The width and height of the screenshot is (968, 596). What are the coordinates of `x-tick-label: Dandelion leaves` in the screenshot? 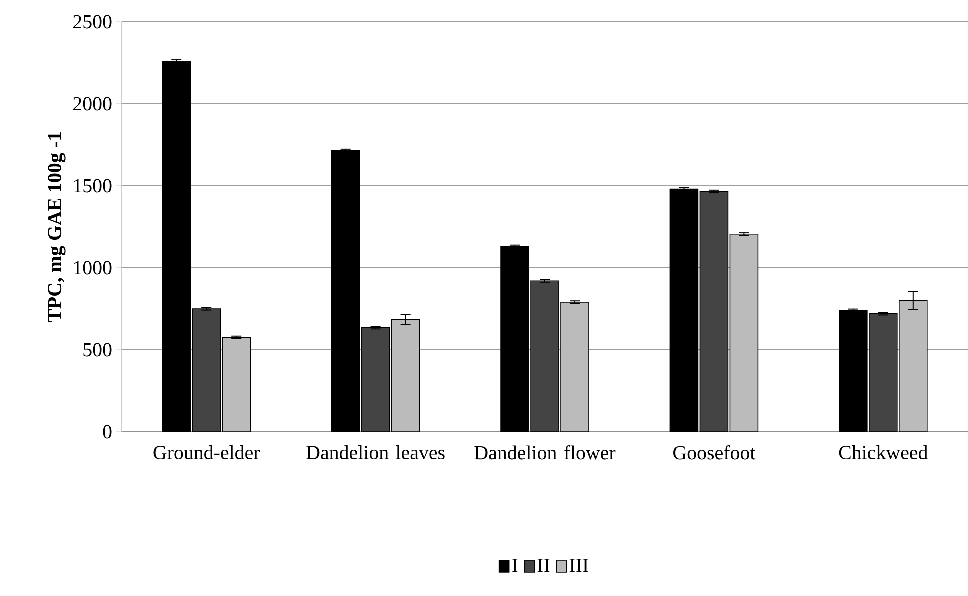 It's located at (375, 453).